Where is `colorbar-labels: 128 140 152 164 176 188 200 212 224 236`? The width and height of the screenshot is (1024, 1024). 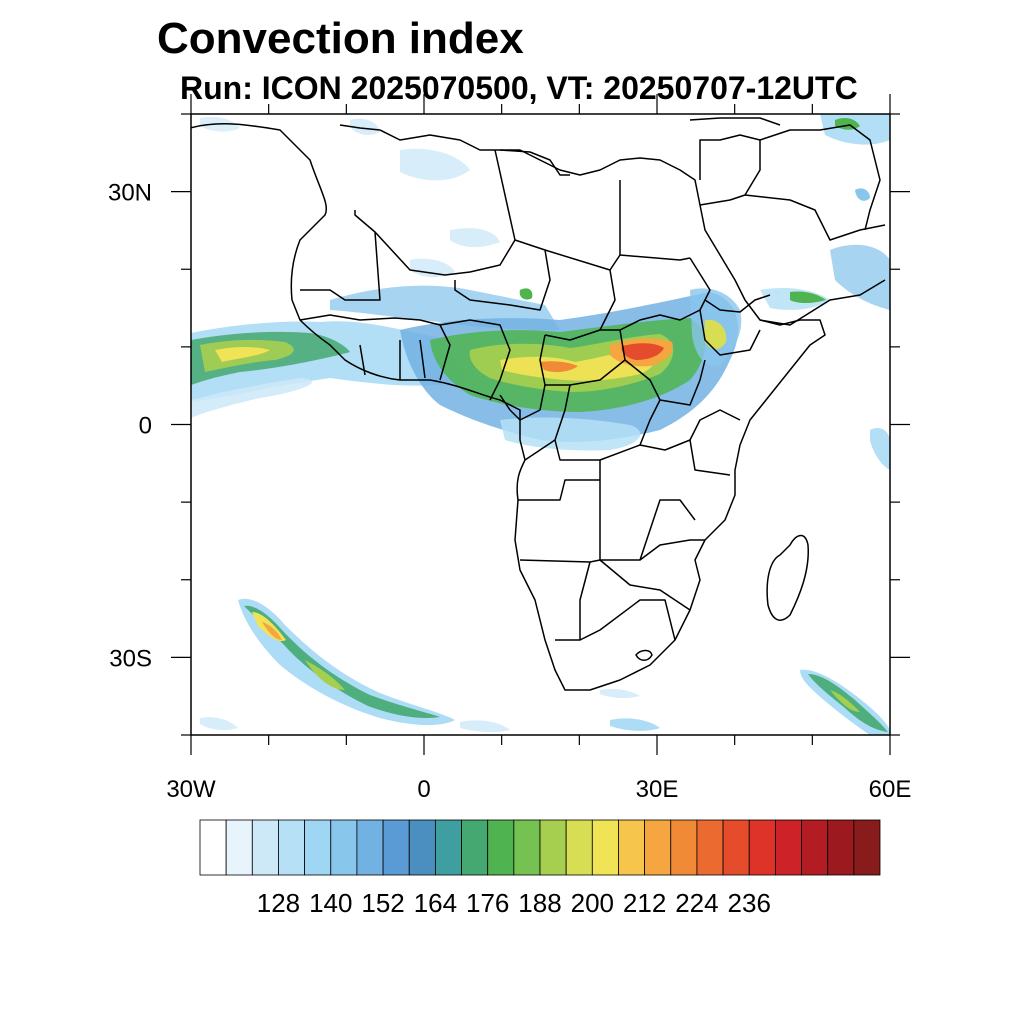 colorbar-labels: 128 140 152 164 176 188 200 212 224 236 is located at coordinates (514, 903).